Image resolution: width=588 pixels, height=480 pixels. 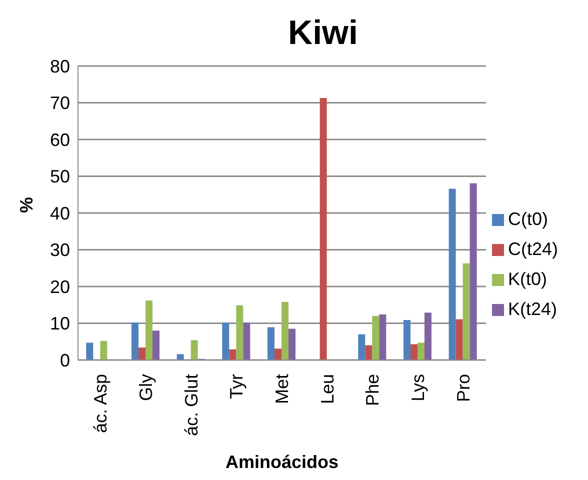 I want to click on chart-title: Kiwi, so click(x=323, y=33).